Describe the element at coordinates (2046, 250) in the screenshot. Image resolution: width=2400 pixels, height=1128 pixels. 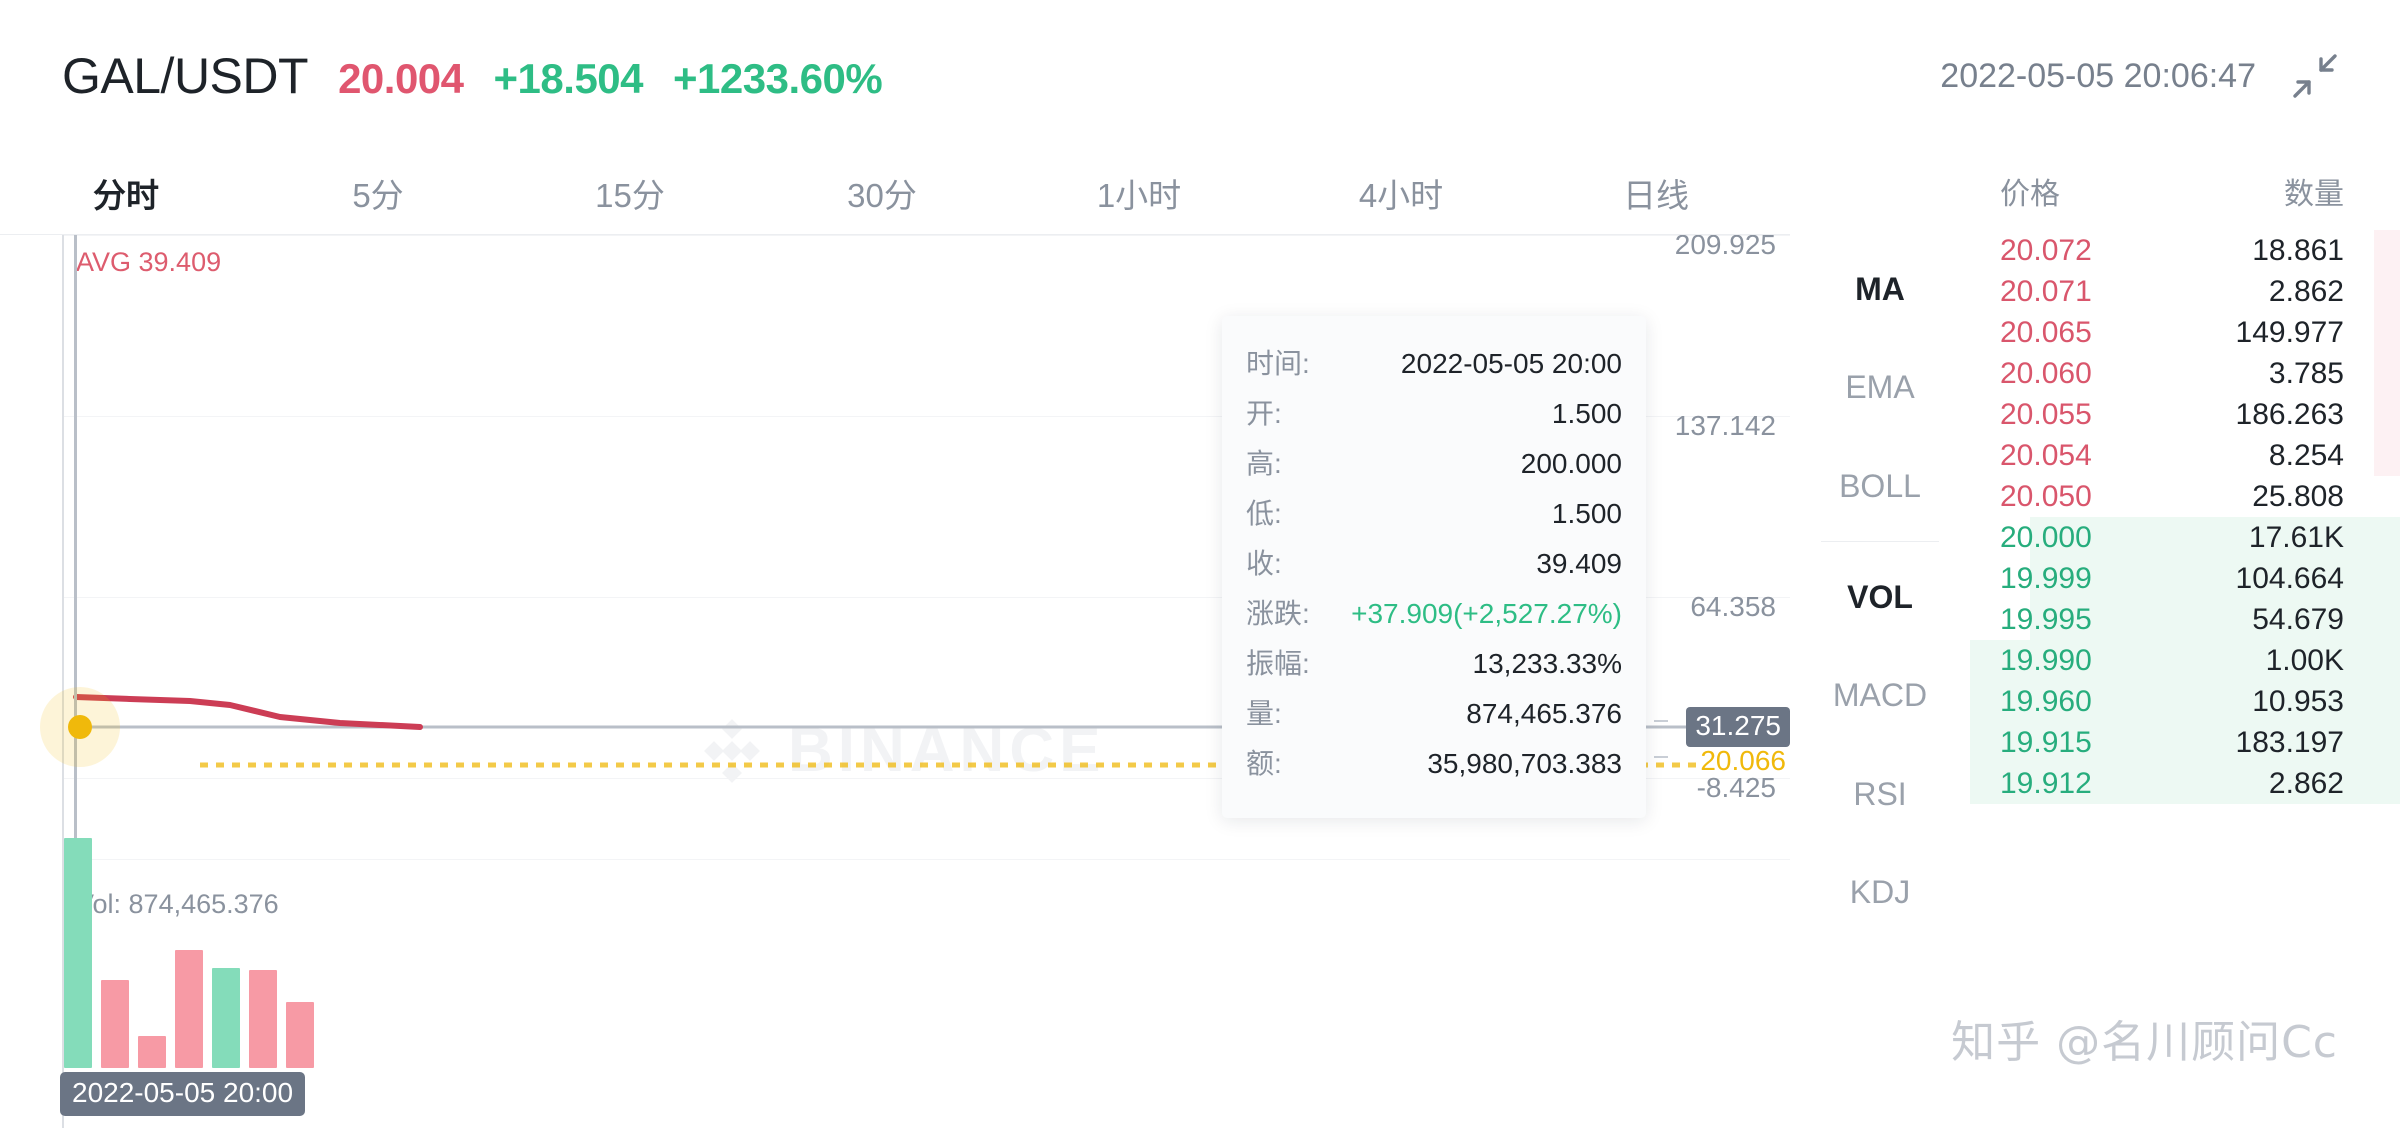
I see `ask-price: 20.072` at that location.